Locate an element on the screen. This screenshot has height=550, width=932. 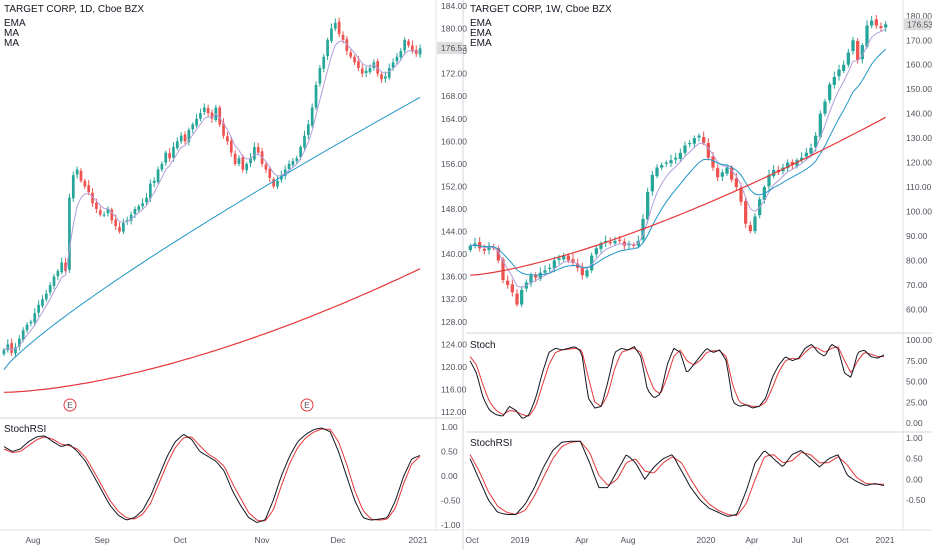
daily-price-tick: 184.00 is located at coordinates (454, 6).